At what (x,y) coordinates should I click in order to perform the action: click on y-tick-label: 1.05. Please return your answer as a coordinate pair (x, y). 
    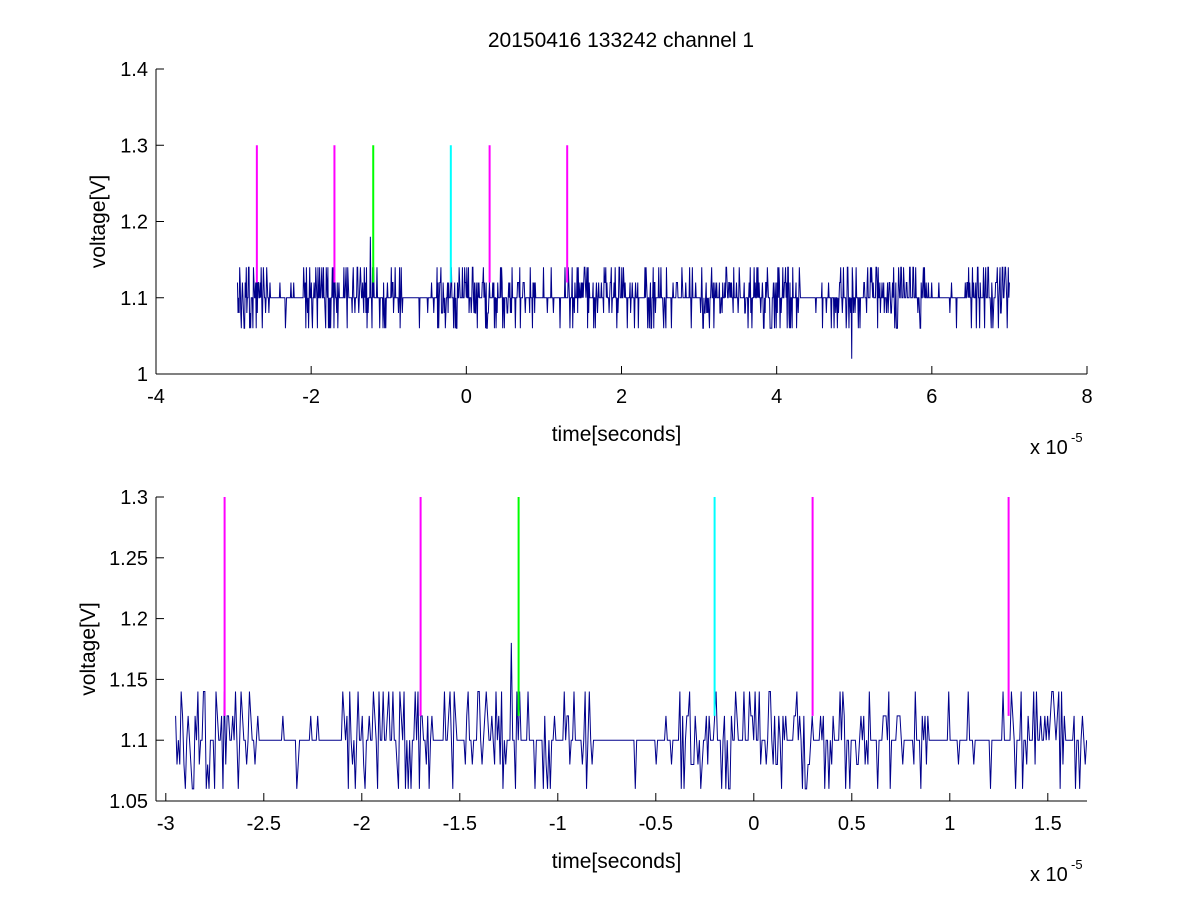
    Looking at the image, I should click on (128, 802).